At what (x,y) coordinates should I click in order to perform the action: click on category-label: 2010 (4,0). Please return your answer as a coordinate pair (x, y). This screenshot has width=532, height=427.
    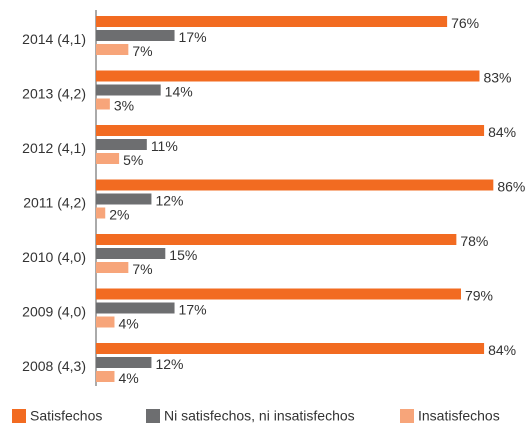
    Looking at the image, I should click on (54, 257).